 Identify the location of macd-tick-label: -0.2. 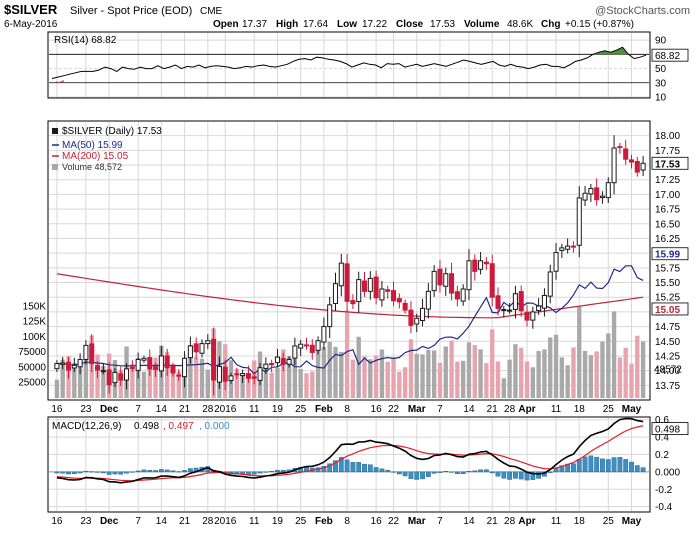
(664, 490).